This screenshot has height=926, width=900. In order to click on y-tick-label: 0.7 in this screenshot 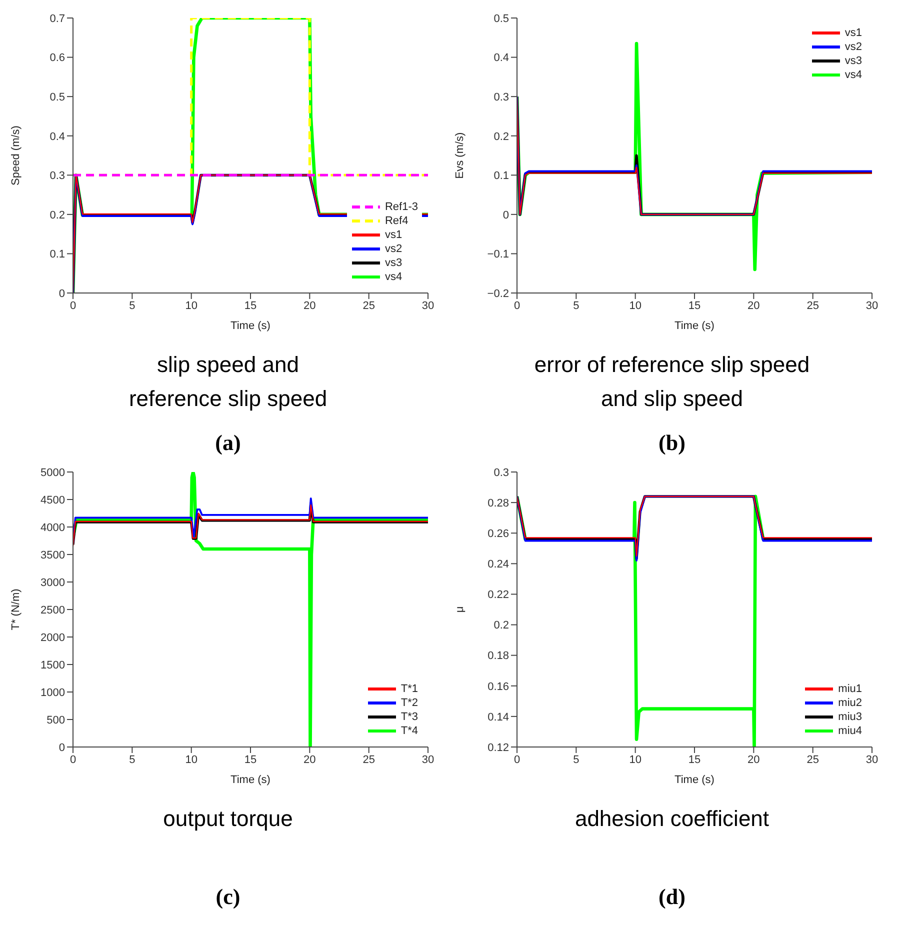, I will do `click(57, 18)`.